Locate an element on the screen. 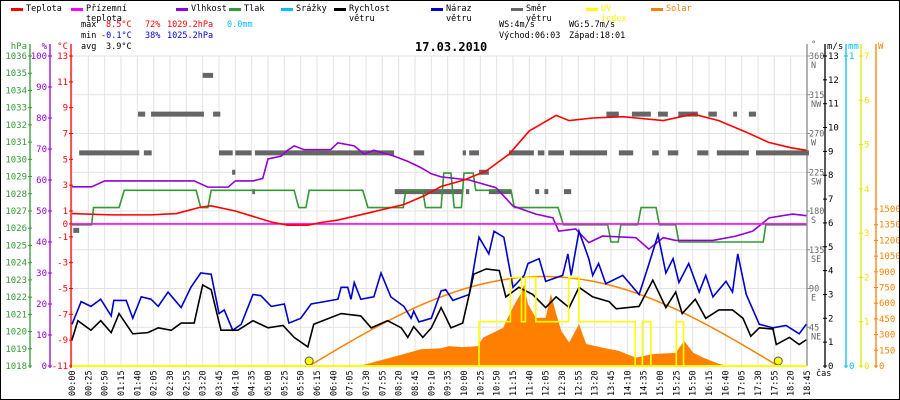  x-tick-label: 01:15 is located at coordinates (122, 383).